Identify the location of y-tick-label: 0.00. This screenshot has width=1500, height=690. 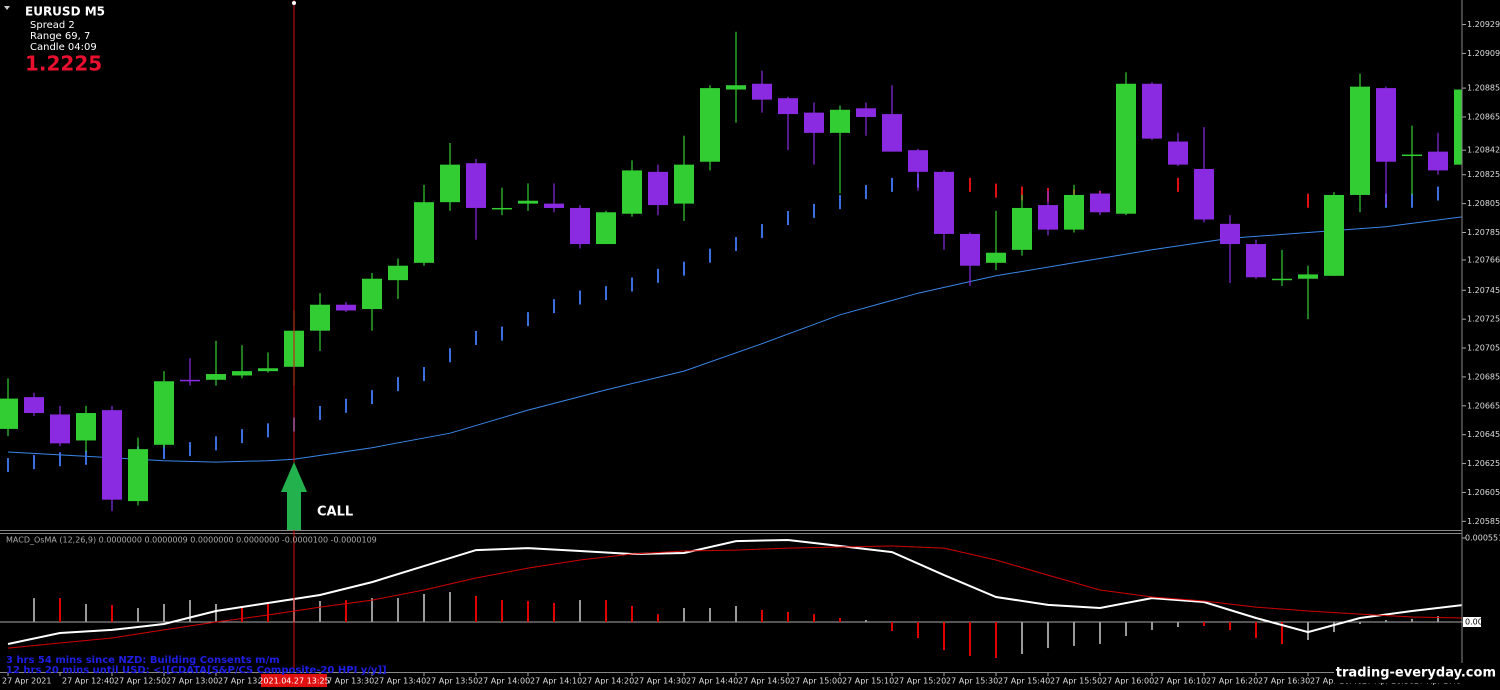
(1474, 622).